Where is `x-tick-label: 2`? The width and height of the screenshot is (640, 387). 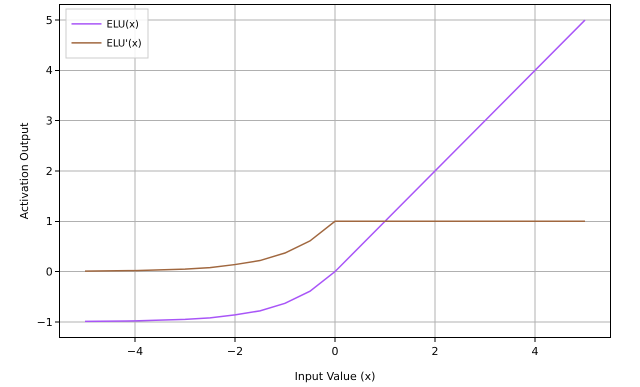 x-tick-label: 2 is located at coordinates (435, 351).